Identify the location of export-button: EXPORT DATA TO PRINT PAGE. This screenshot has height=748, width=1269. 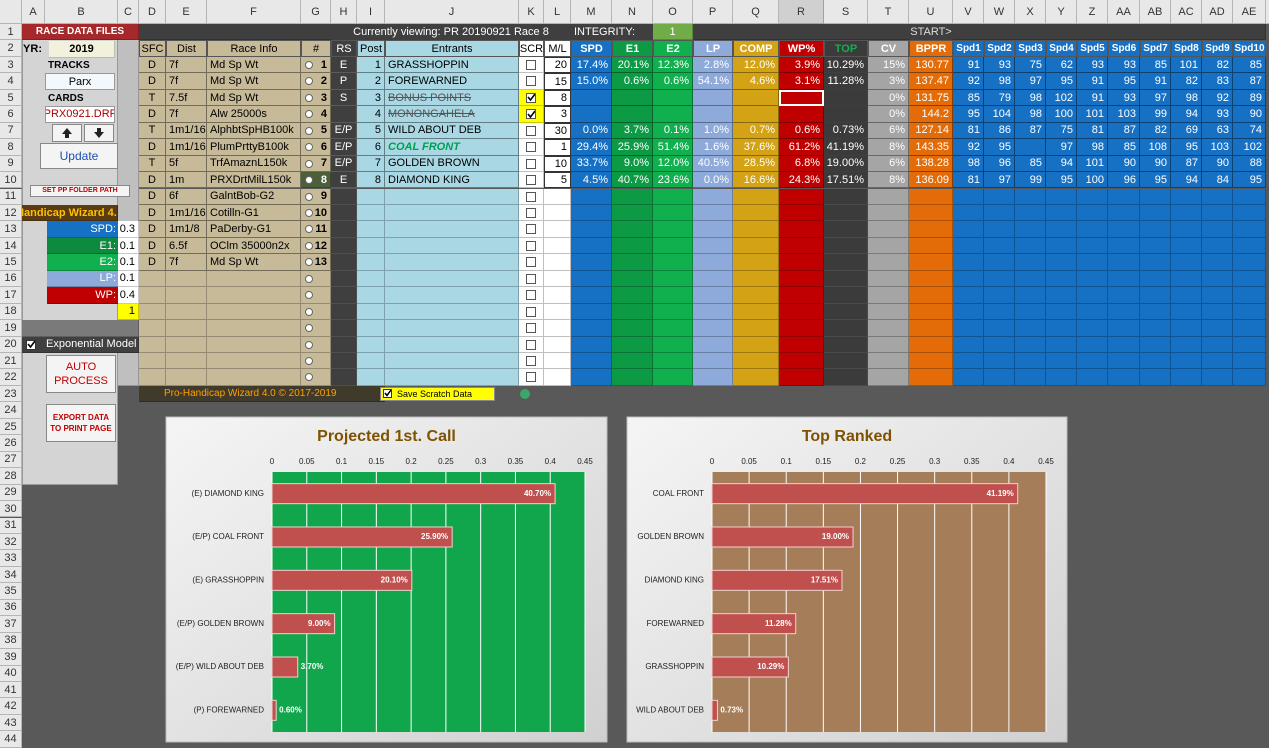
(81, 423).